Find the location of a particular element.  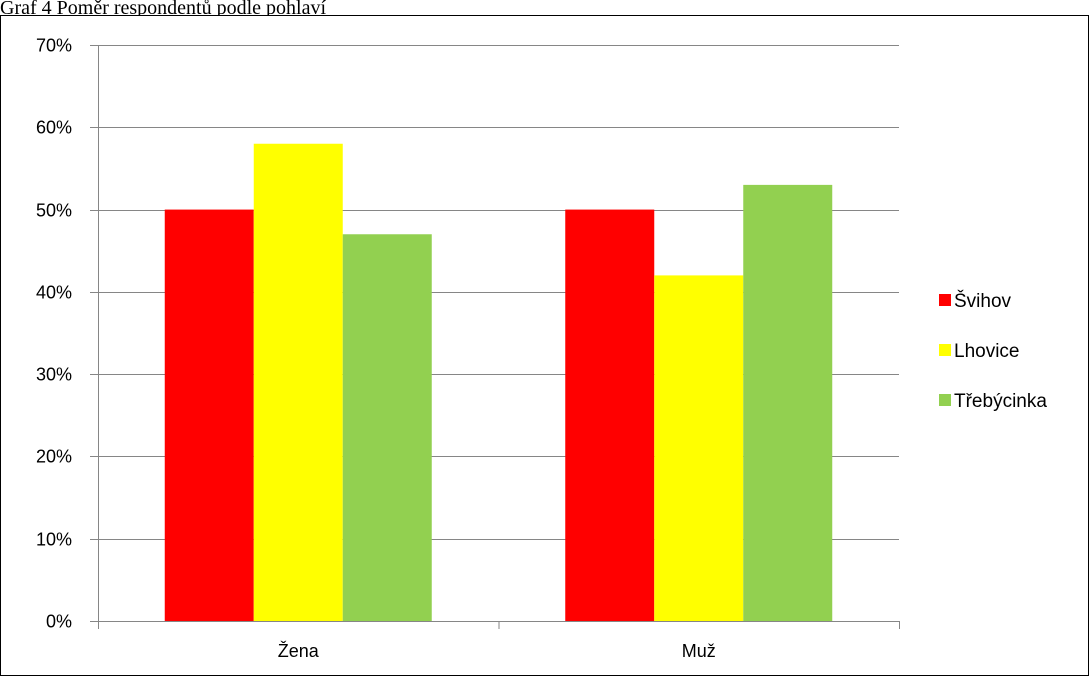

y-tick-label: 0% is located at coordinates (59, 622).